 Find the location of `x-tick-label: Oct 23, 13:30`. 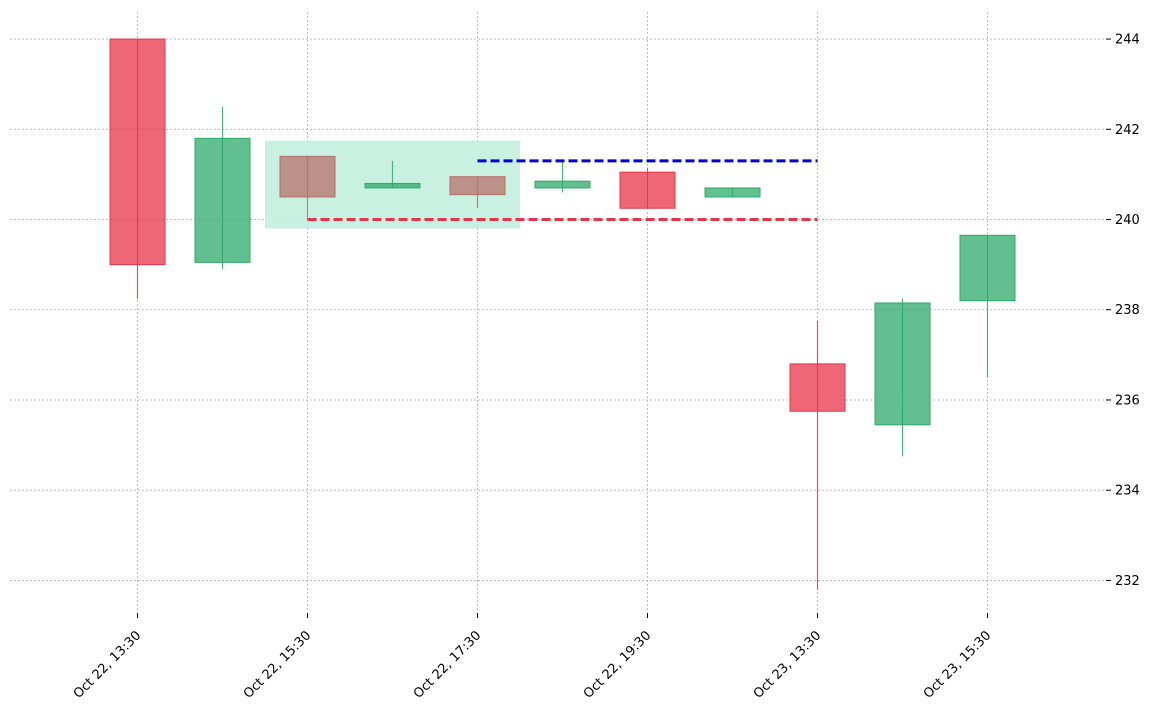

x-tick-label: Oct 23, 13:30 is located at coordinates (787, 664).